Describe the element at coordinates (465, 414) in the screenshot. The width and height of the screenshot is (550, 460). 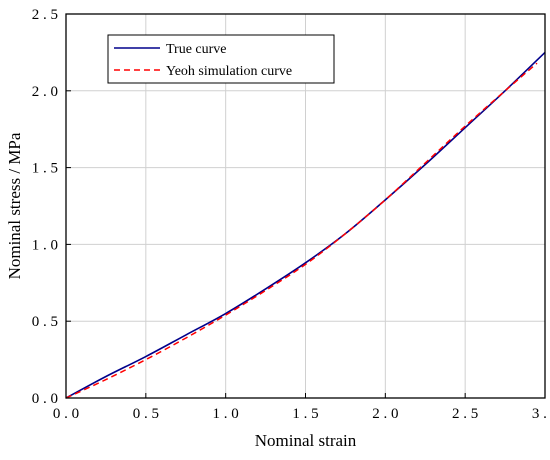
I see `x-tick-label: 2 . 5` at that location.